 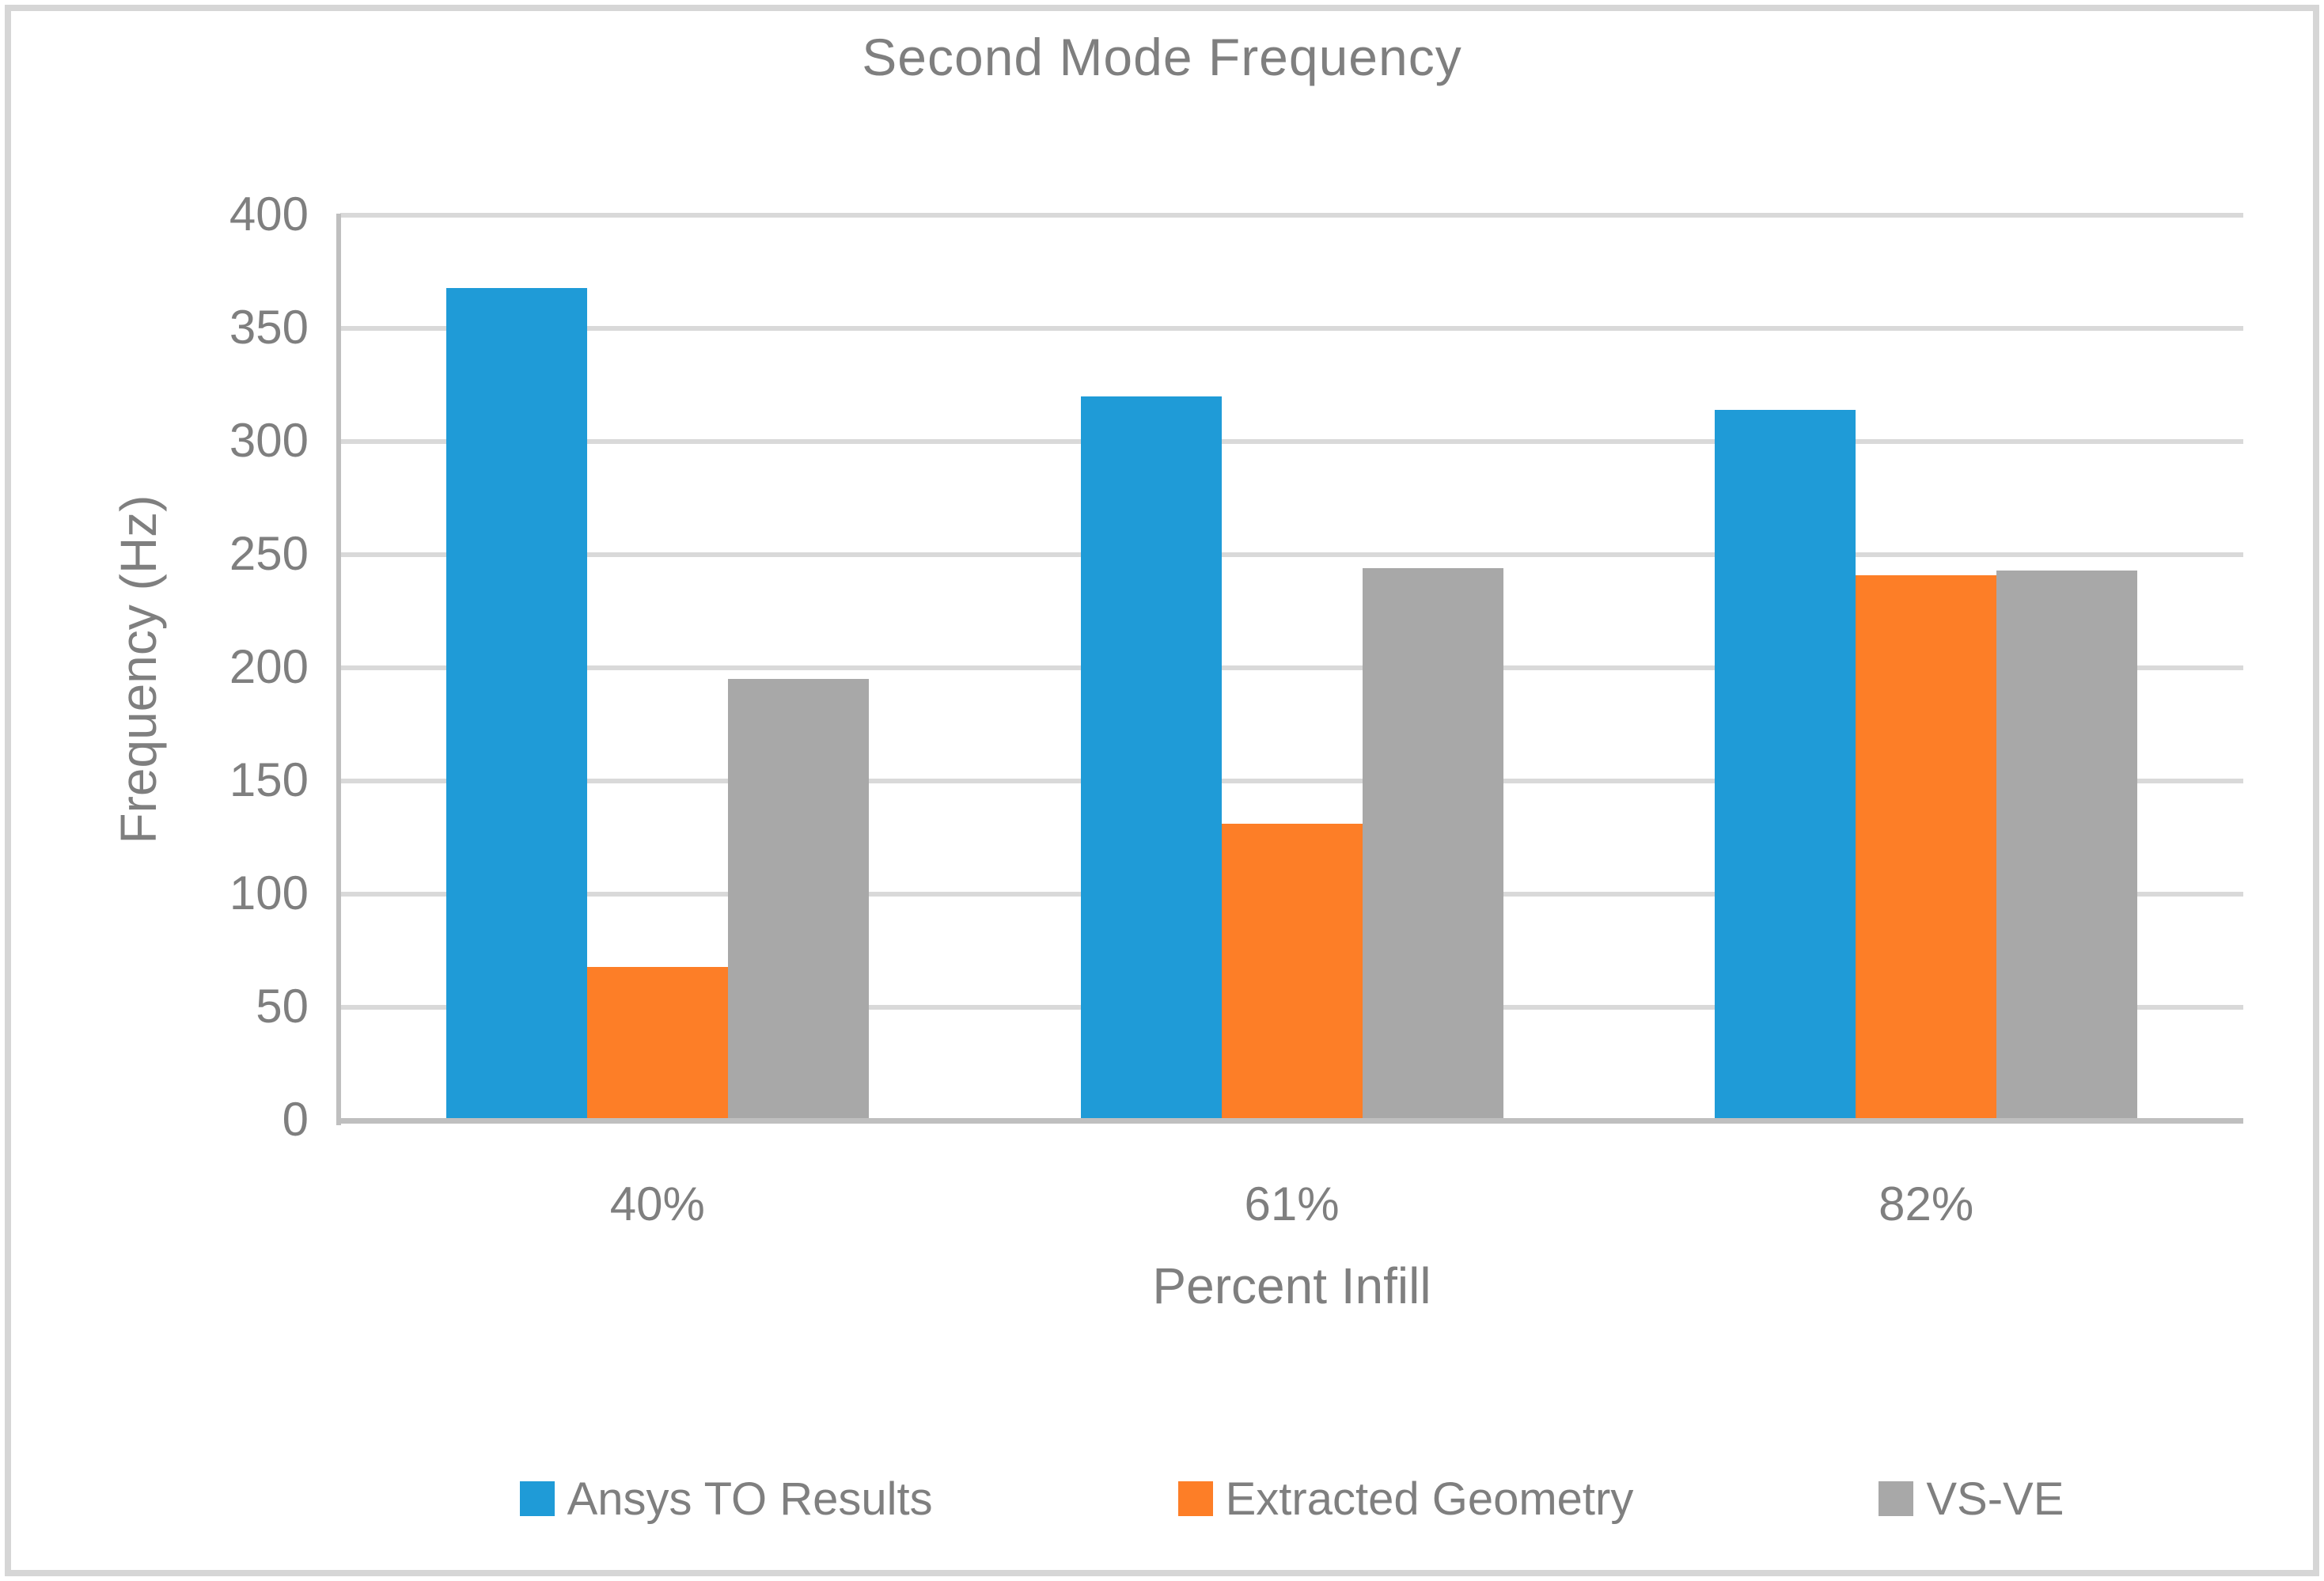 What do you see at coordinates (1162, 57) in the screenshot?
I see `chart-title: Second Mode Frequency` at bounding box center [1162, 57].